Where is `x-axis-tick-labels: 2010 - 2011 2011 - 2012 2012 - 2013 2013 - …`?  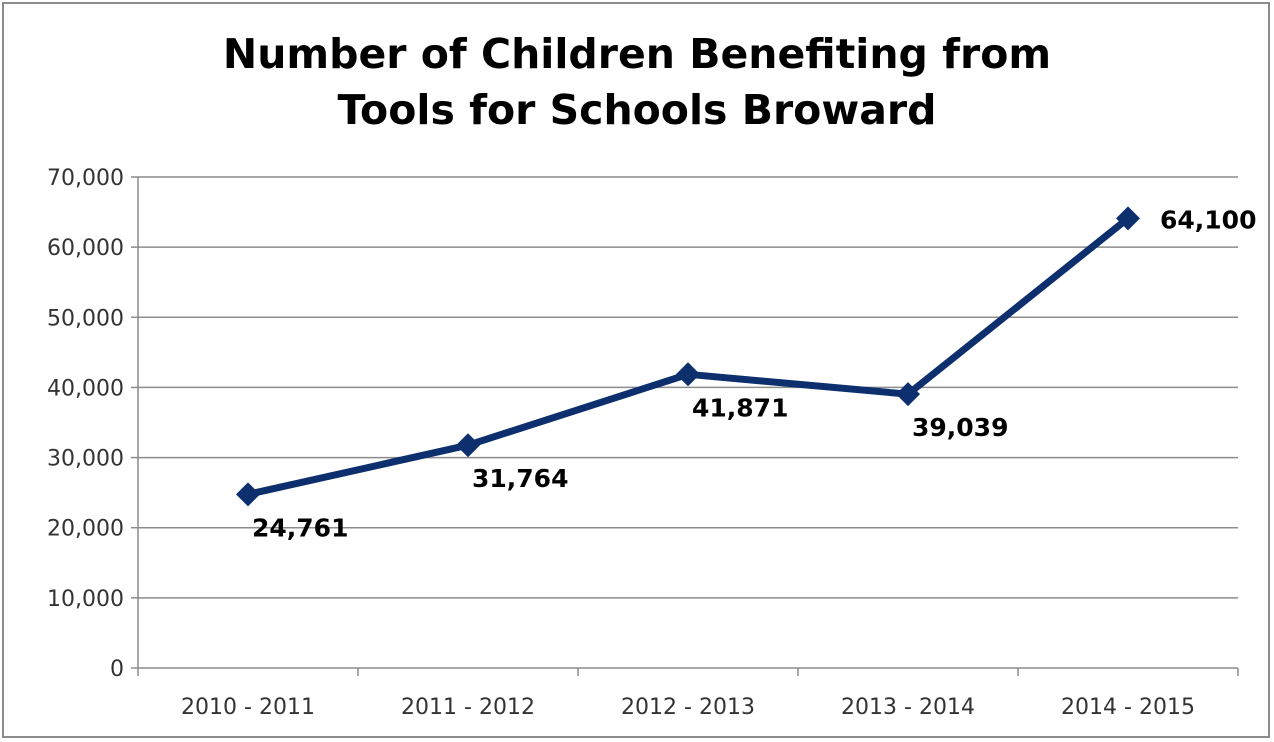
x-axis-tick-labels: 2010 - 2011 2011 - 2012 2012 - 2013 2013 - … is located at coordinates (688, 707).